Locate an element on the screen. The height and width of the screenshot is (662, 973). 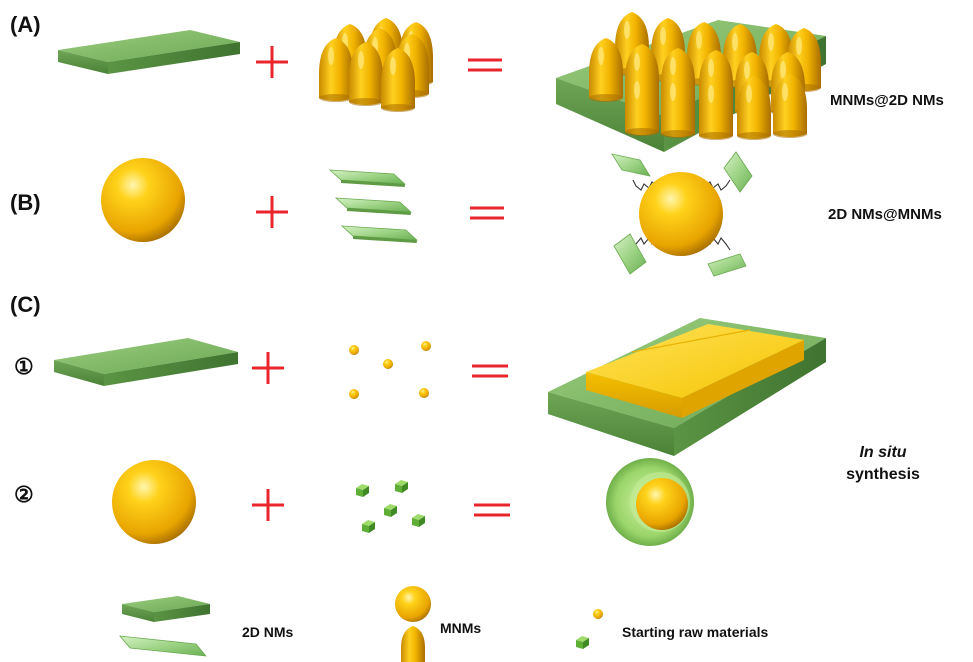
panel-a-substrate is located at coordinates (149, 52).